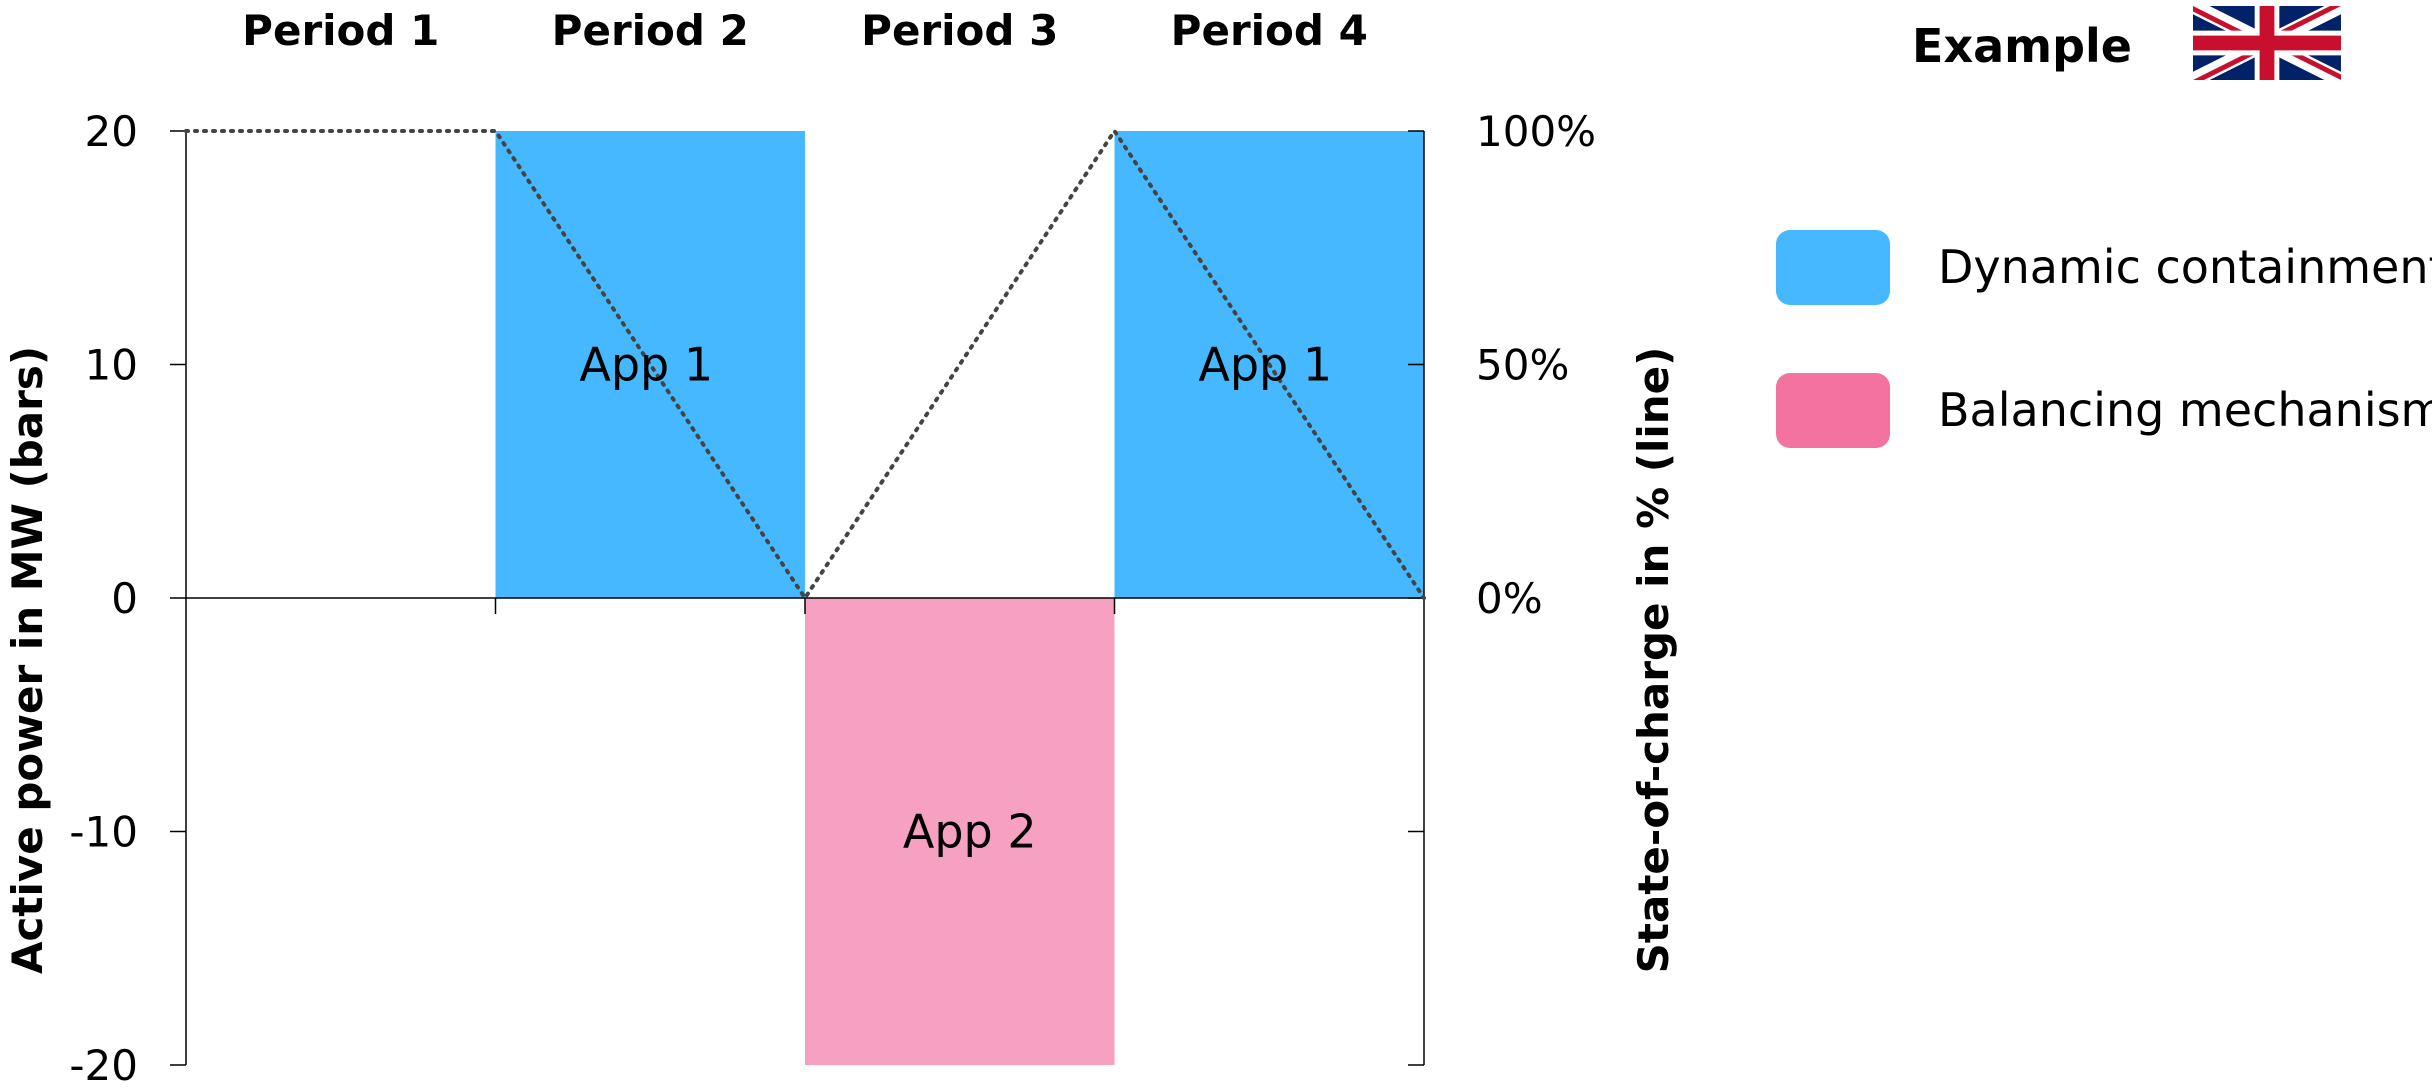 The image size is (2432, 1088). What do you see at coordinates (2185, 267) in the screenshot?
I see `legend-label-1: Dynamic containment` at bounding box center [2185, 267].